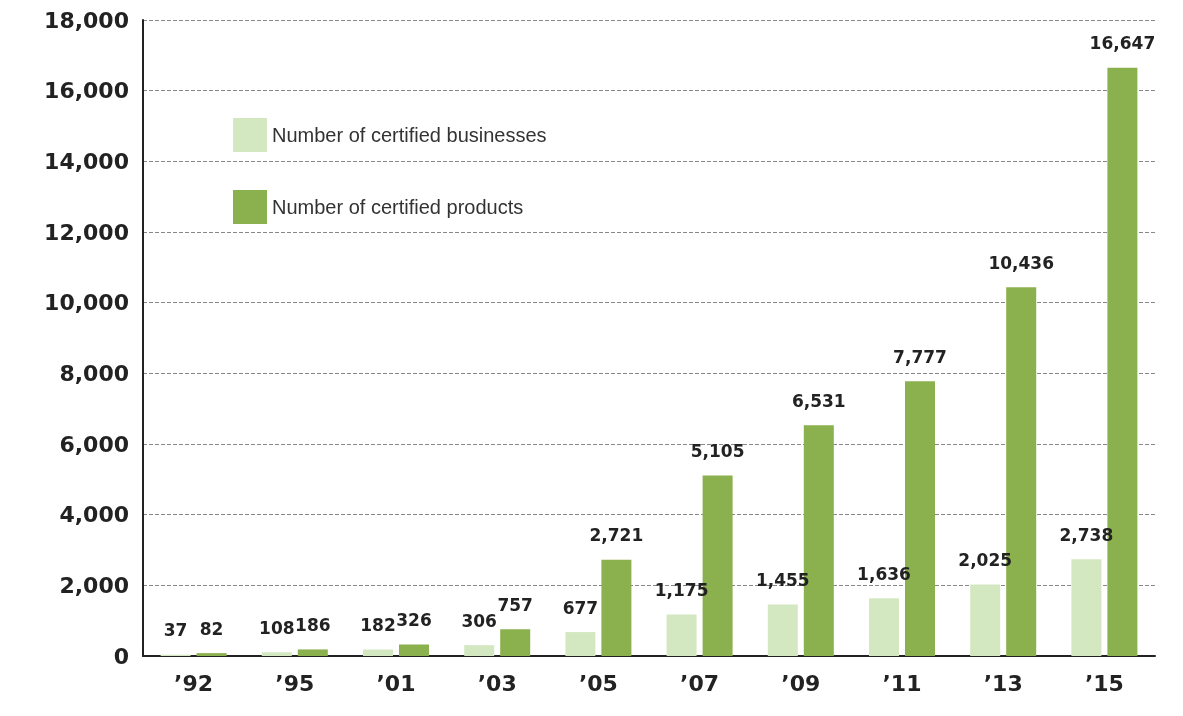  Describe the element at coordinates (175, 630) in the screenshot. I see `data-label: 37` at that location.